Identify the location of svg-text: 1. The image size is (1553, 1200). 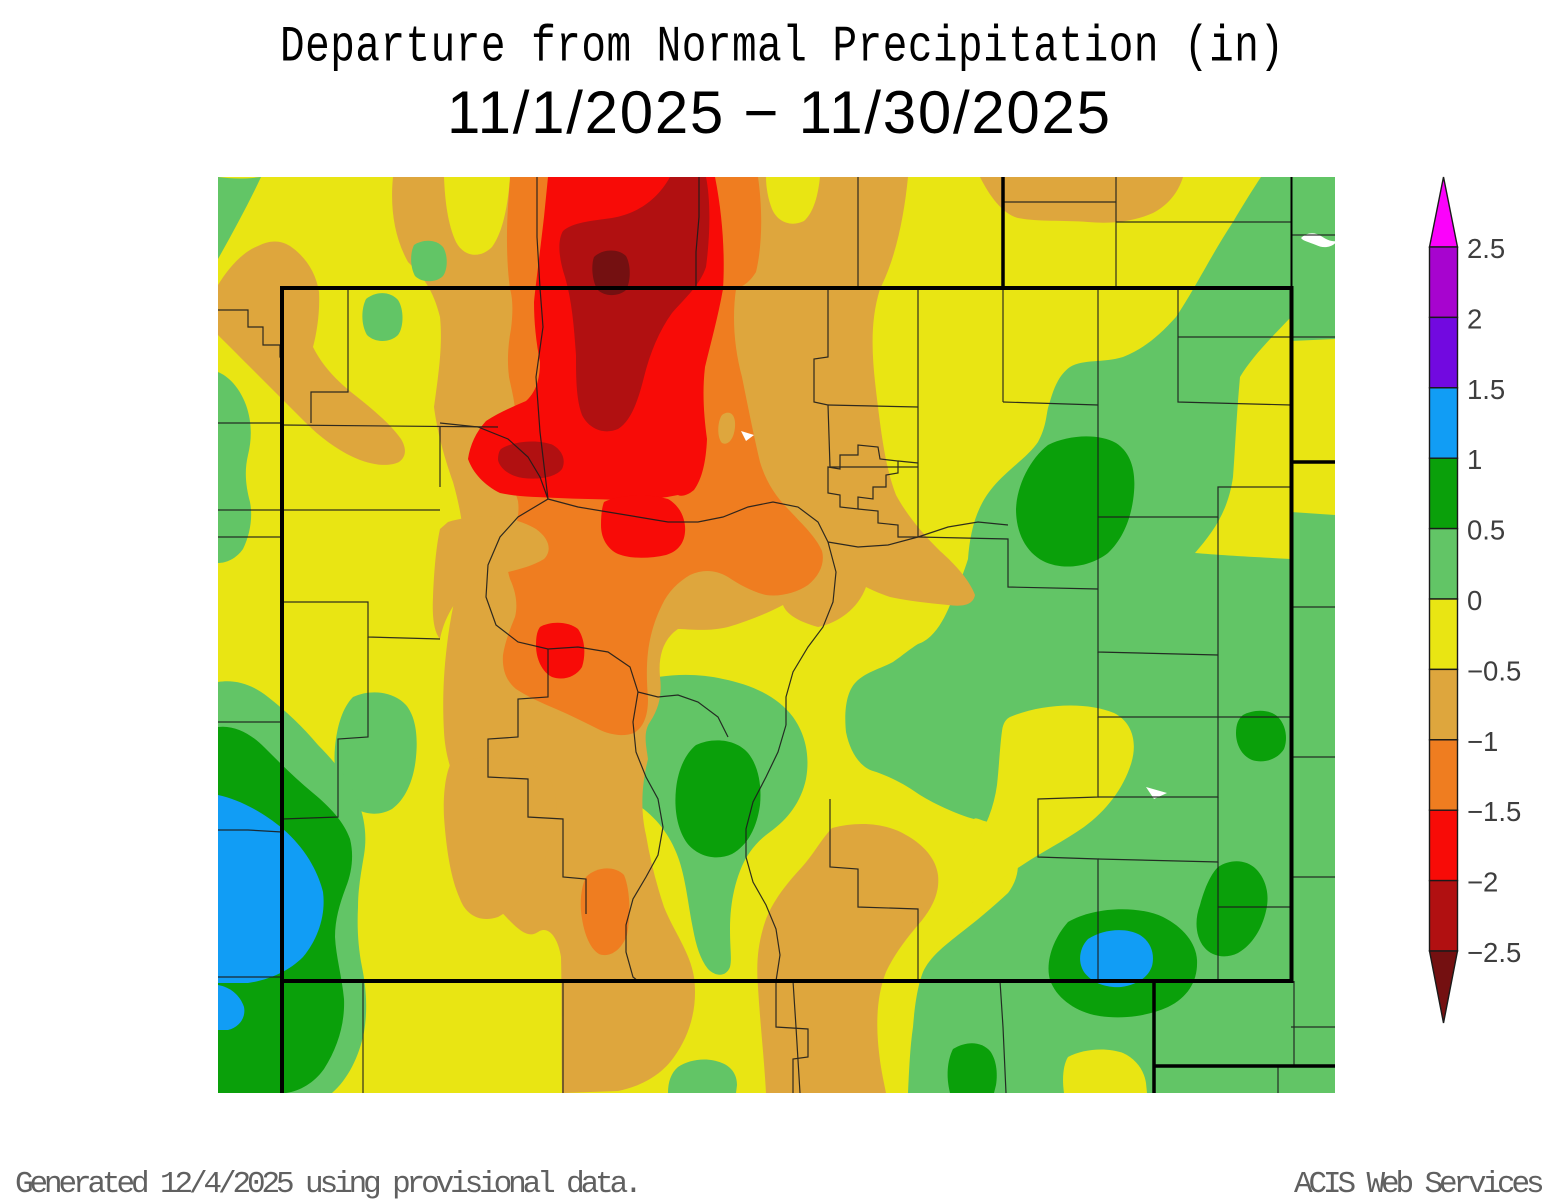
(1474, 459).